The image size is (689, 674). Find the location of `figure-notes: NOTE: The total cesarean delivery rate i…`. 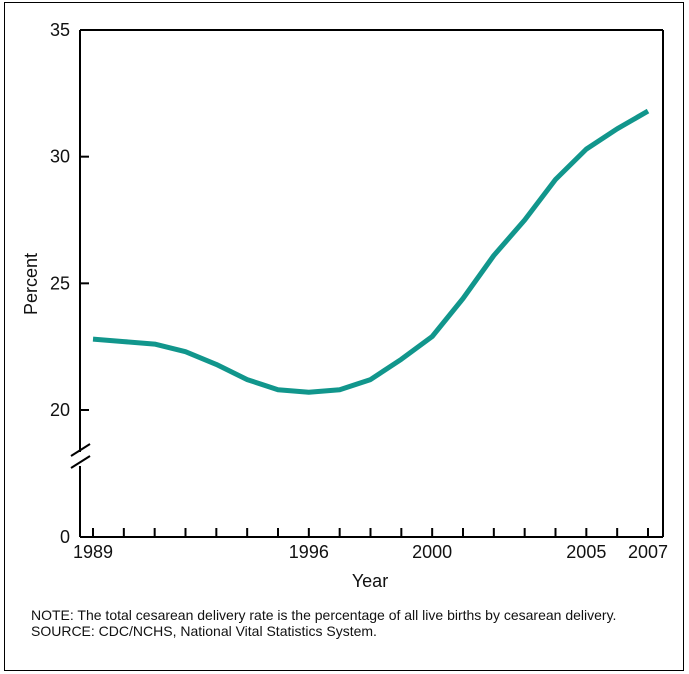

figure-notes: NOTE: The total cesarean delivery rate i… is located at coordinates (341, 623).